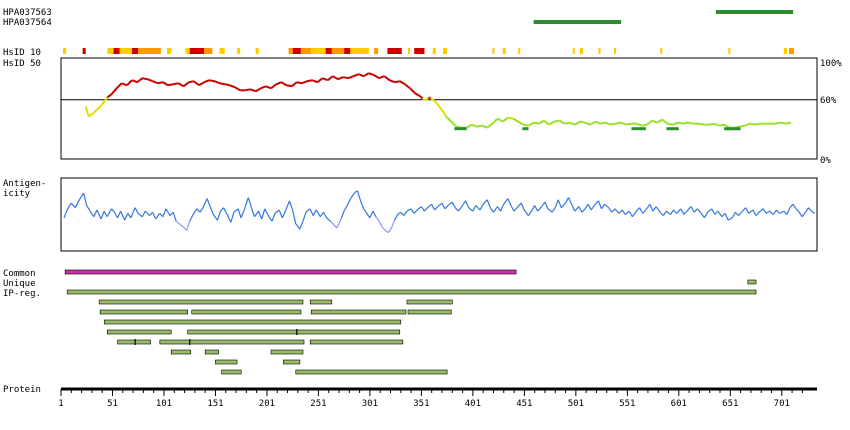 The height and width of the screenshot is (430, 850). I want to click on identity-axis-60: 60%, so click(828, 101).